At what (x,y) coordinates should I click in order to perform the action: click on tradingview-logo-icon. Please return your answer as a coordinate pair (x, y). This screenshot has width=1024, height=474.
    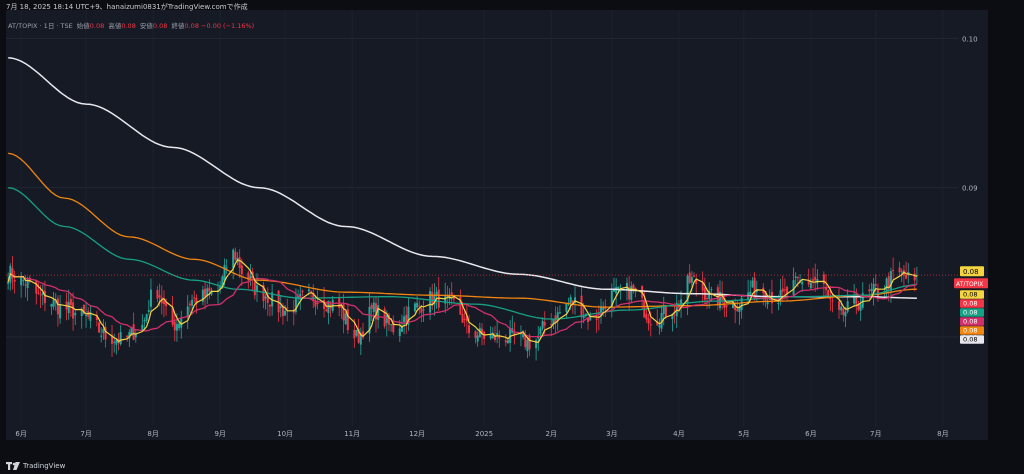
    Looking at the image, I should click on (13, 466).